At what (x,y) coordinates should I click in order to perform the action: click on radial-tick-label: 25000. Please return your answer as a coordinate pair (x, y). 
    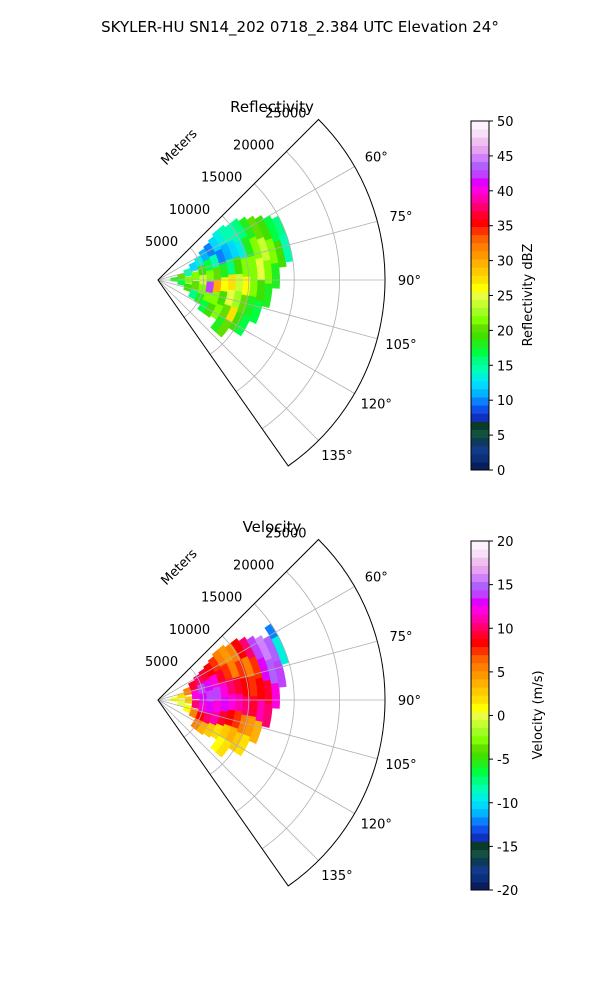
    Looking at the image, I should click on (285, 533).